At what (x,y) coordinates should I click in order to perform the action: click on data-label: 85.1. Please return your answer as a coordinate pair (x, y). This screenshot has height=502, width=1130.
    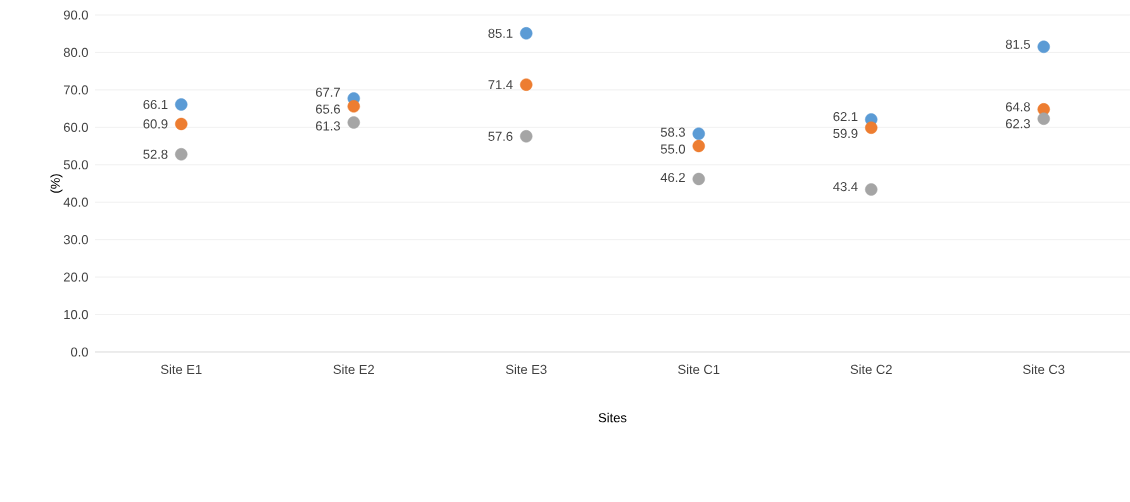
    Looking at the image, I should click on (500, 33).